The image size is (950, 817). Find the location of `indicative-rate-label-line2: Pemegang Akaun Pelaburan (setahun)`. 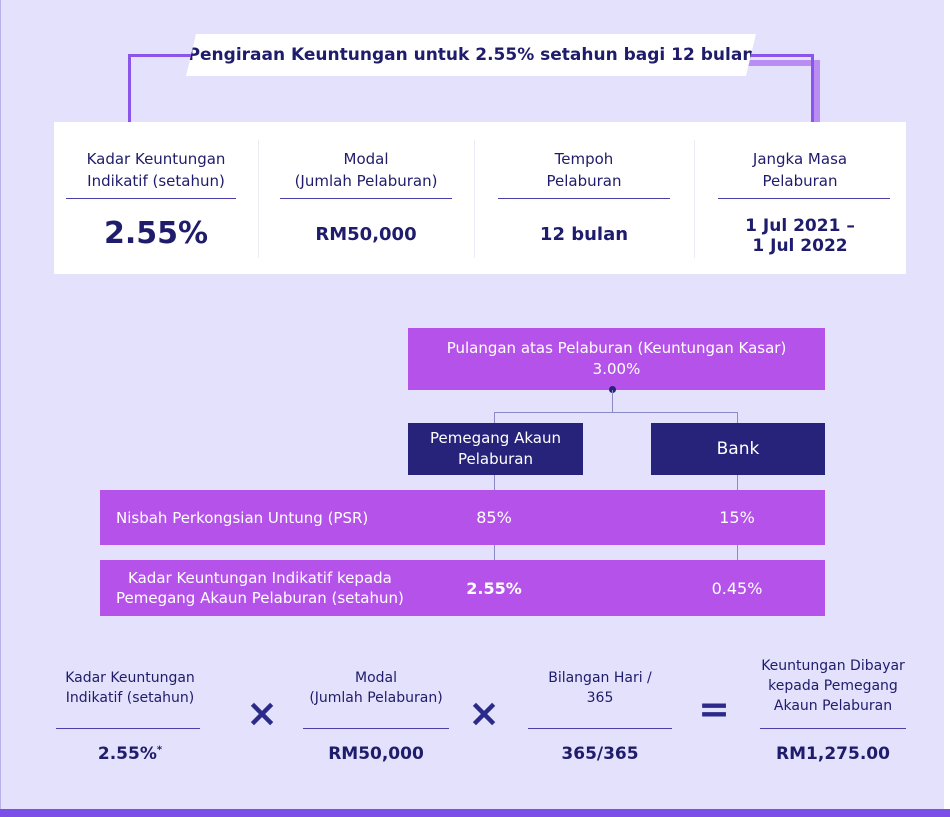

indicative-rate-label-line2: Pemegang Akaun Pelaburan (setahun) is located at coordinates (260, 598).